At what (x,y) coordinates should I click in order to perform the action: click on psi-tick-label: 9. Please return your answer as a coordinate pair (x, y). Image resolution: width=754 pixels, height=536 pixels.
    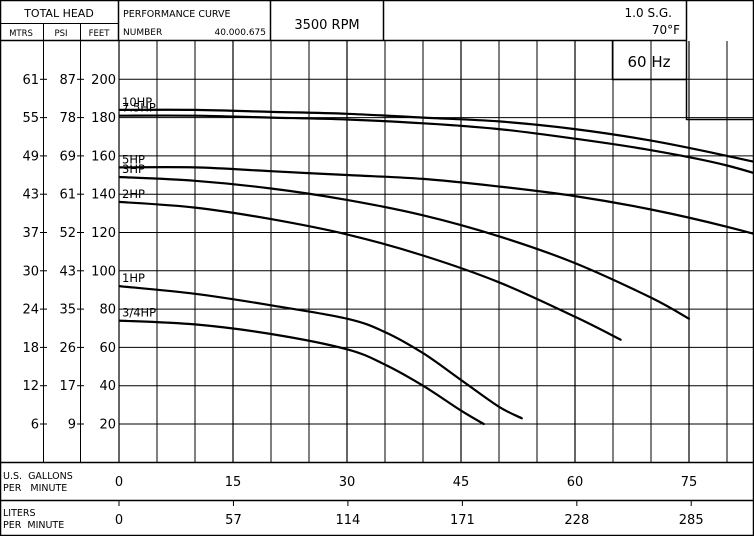
    Looking at the image, I should click on (72, 425).